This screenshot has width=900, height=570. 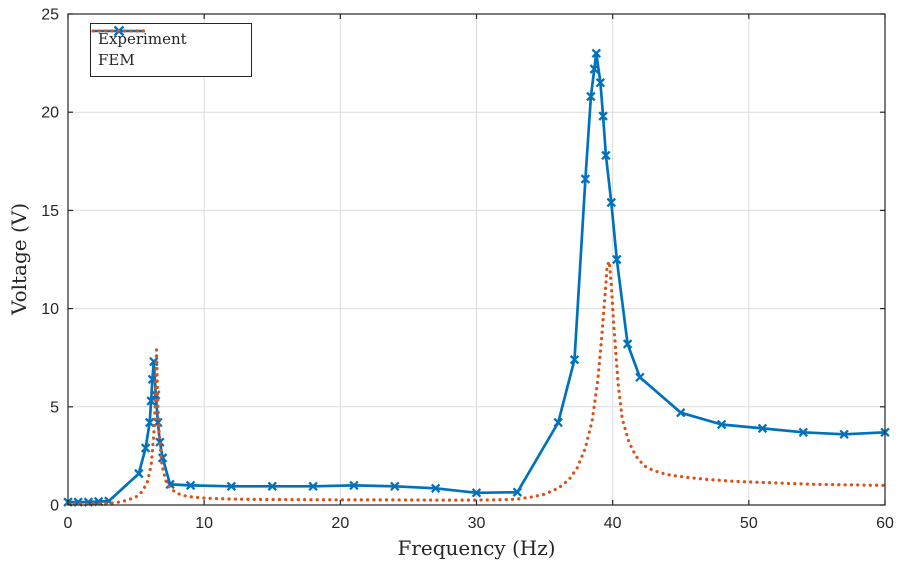 I want to click on legend-entry-fem: FEM, so click(x=167, y=50).